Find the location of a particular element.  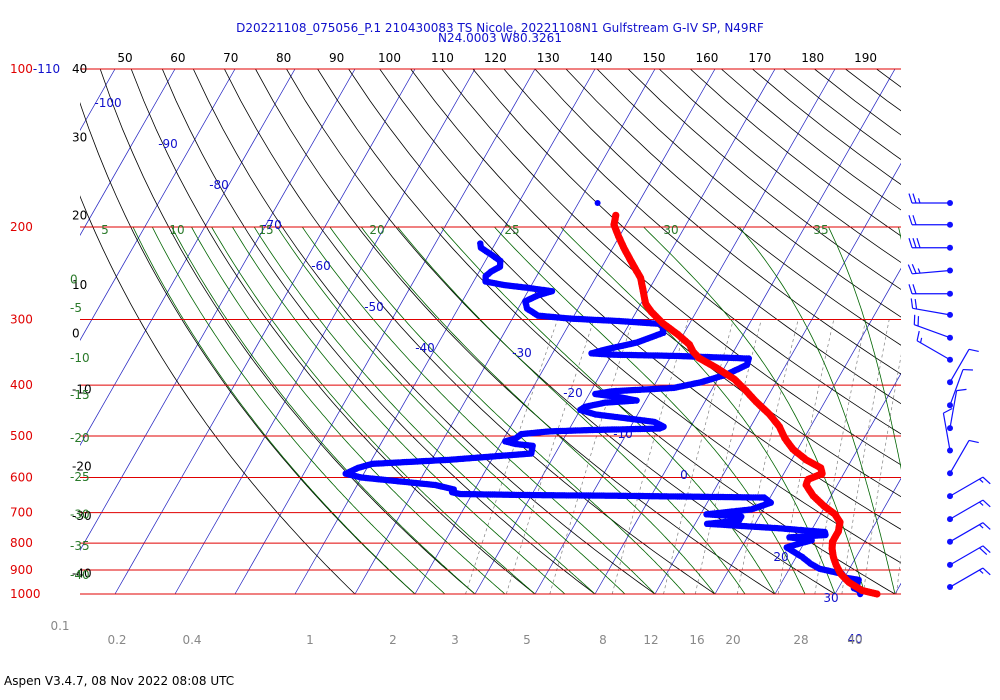

isotherm-label: -50 is located at coordinates (374, 307).